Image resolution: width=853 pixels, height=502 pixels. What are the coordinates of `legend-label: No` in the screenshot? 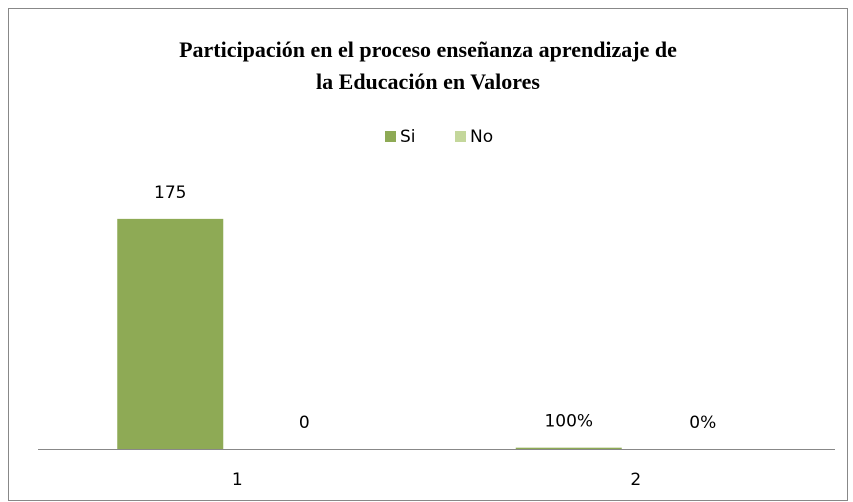 It's located at (481, 137).